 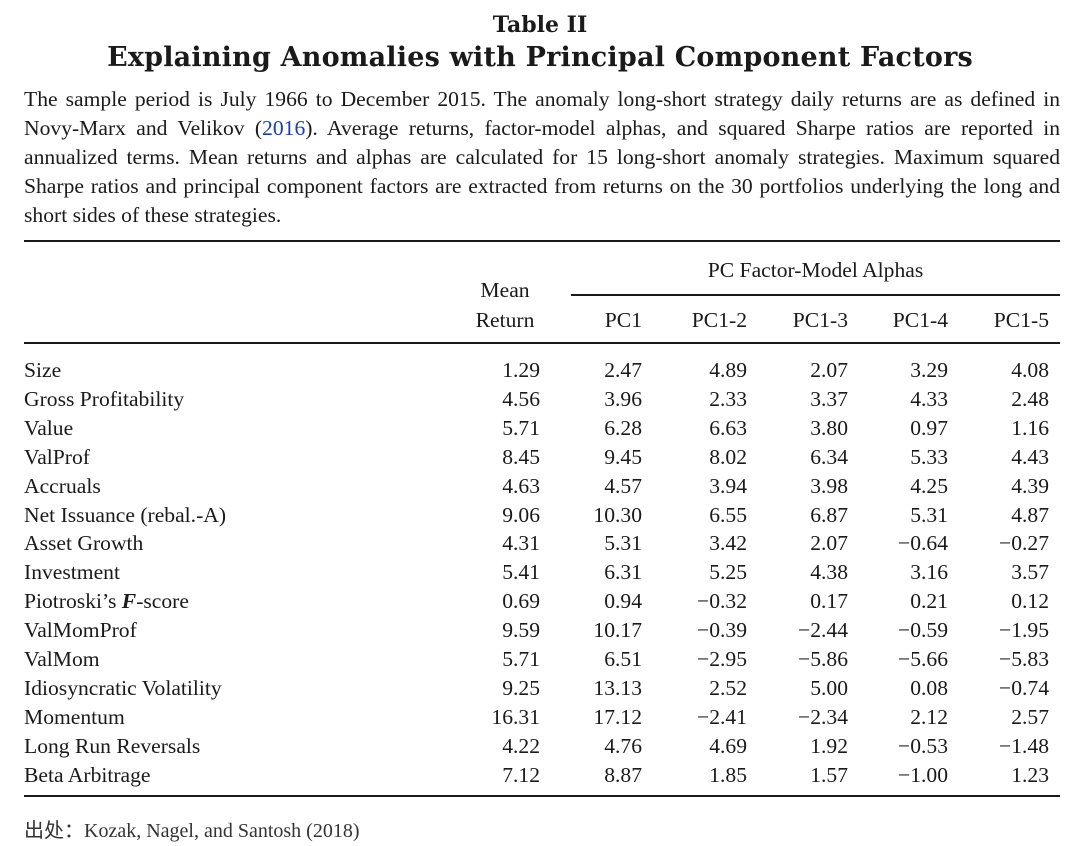 What do you see at coordinates (929, 370) in the screenshot?
I see `table-cell: 3.29` at bounding box center [929, 370].